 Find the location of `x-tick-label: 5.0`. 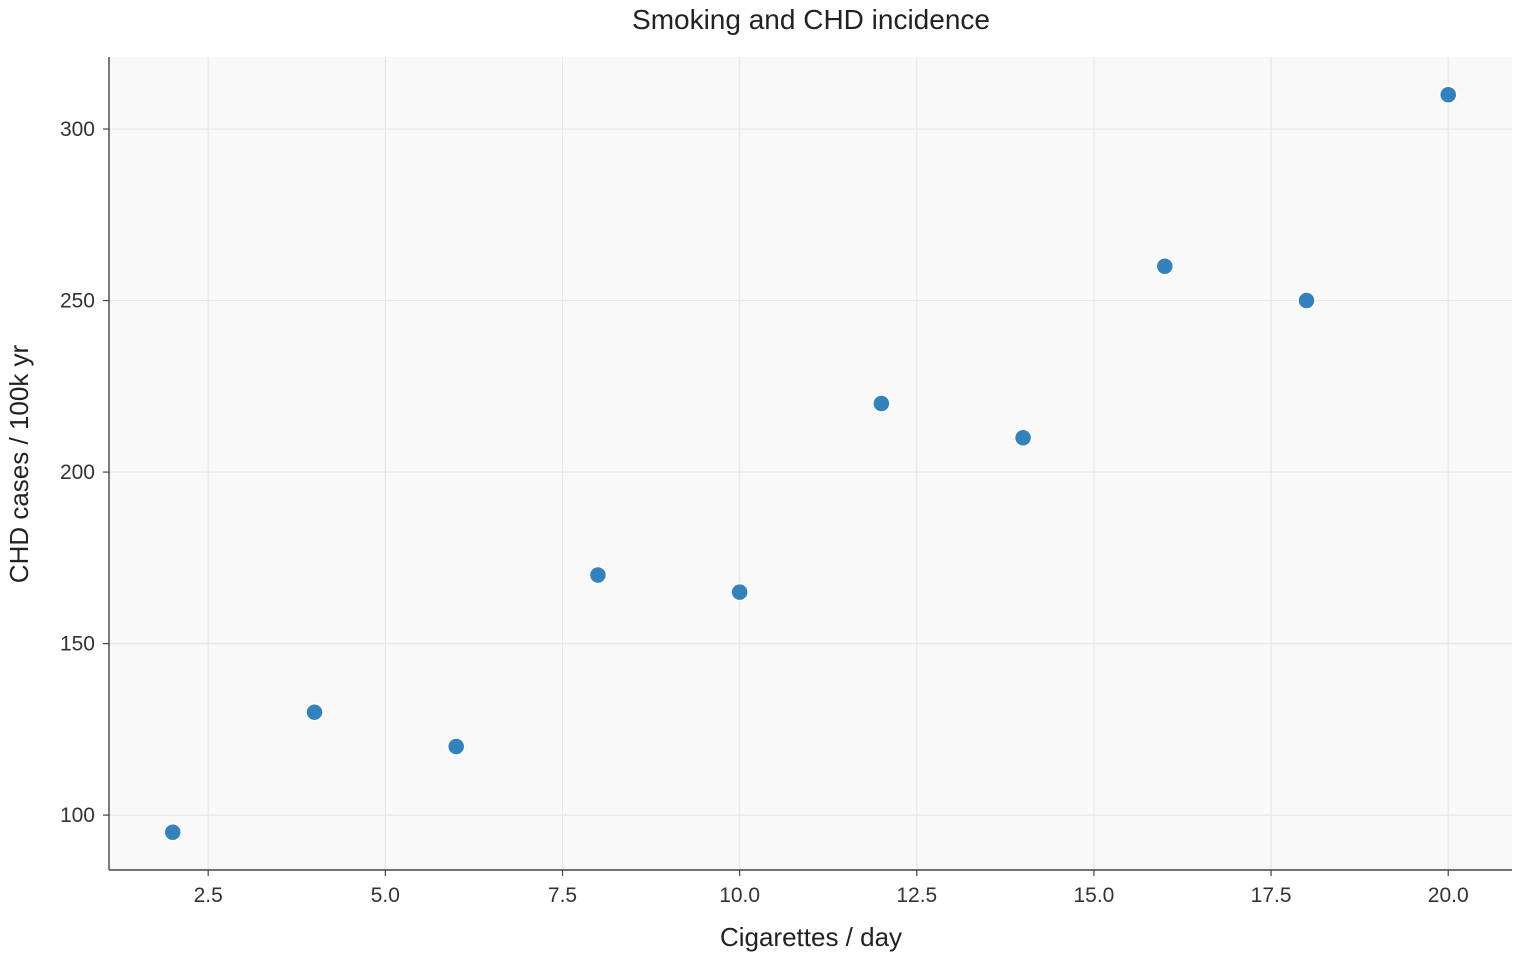

x-tick-label: 5.0 is located at coordinates (385, 895).